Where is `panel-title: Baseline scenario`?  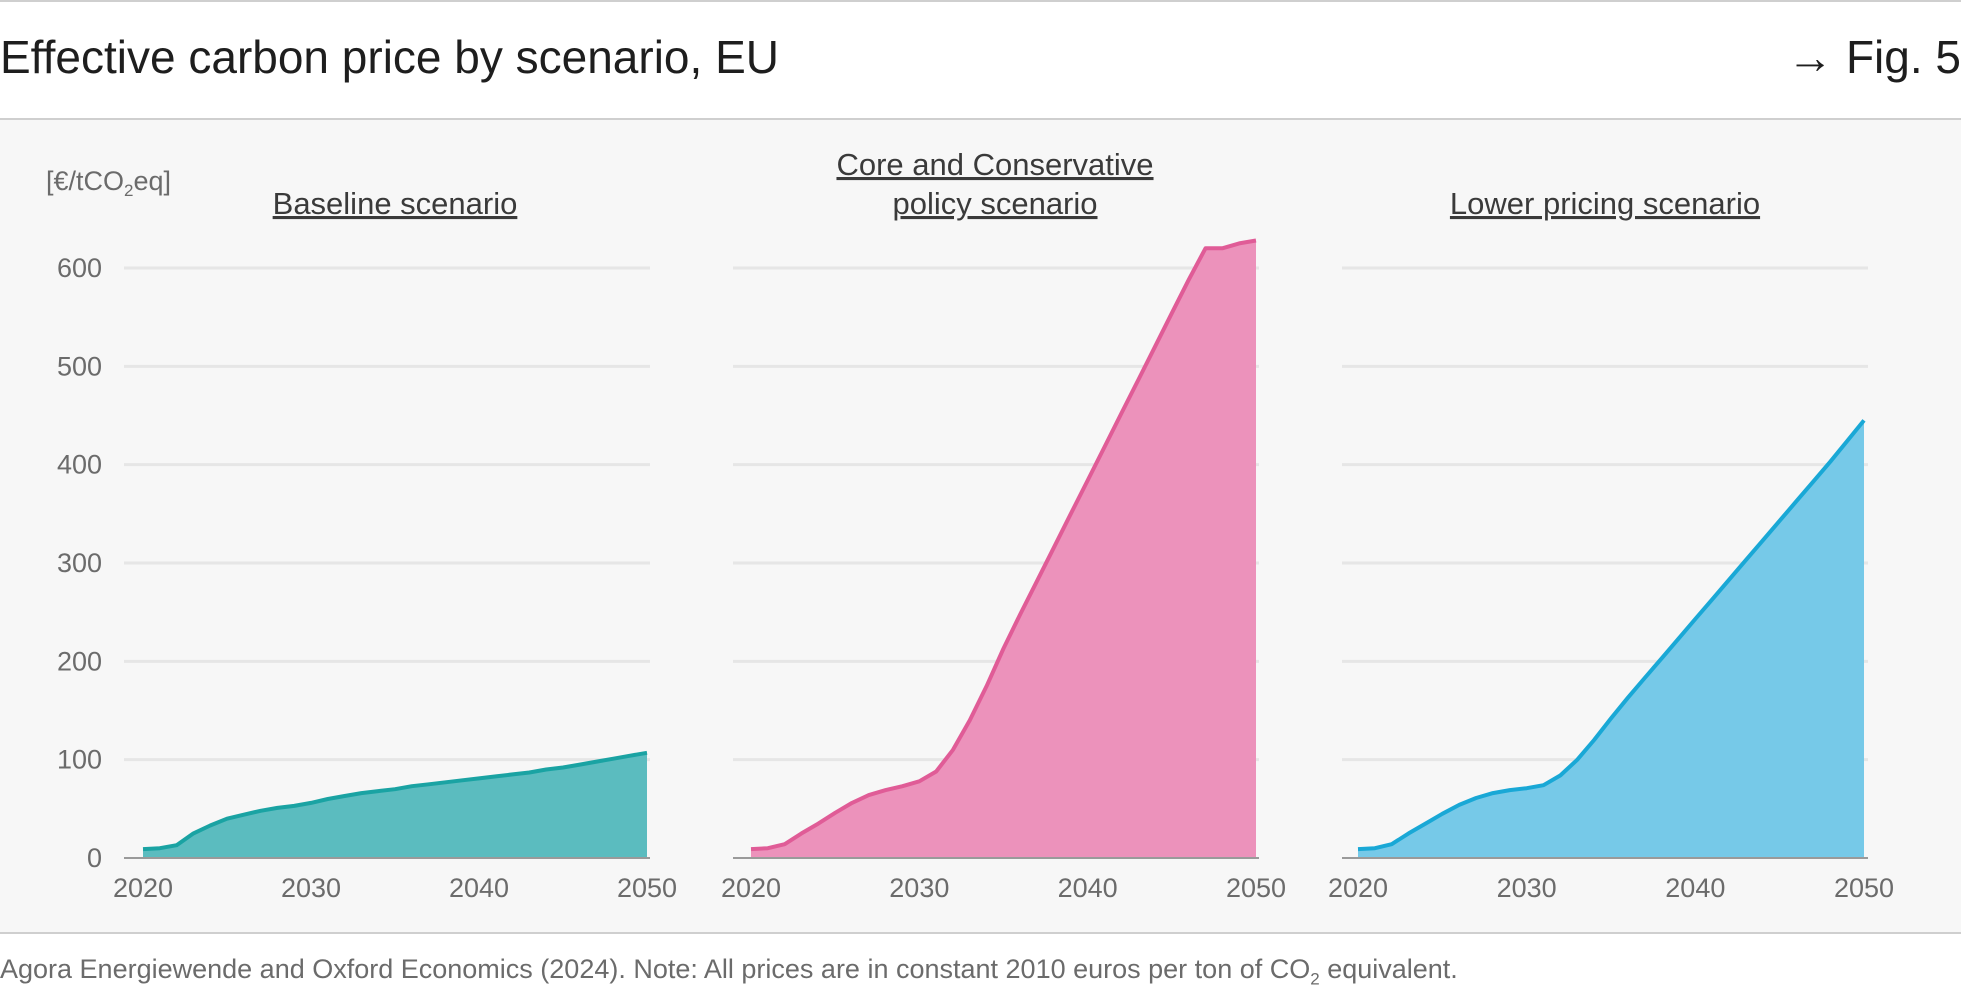
panel-title: Baseline scenario is located at coordinates (395, 203).